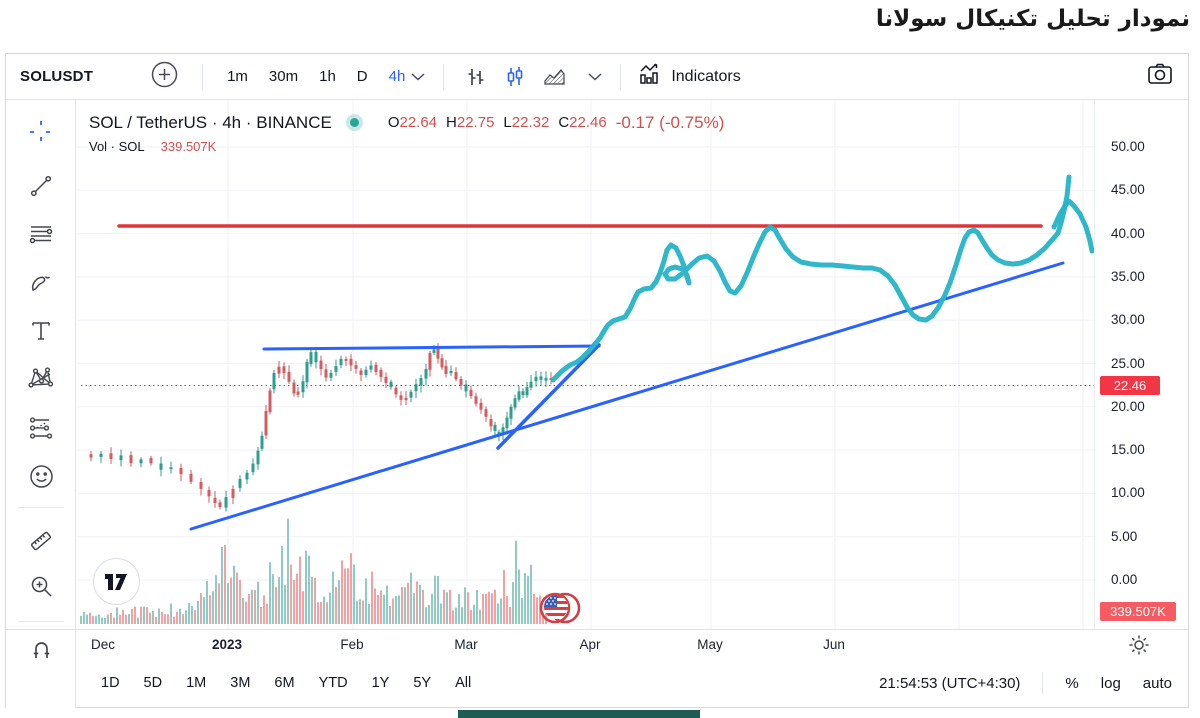  Describe the element at coordinates (196, 683) in the screenshot. I see `range-button-1m: 1M` at that location.